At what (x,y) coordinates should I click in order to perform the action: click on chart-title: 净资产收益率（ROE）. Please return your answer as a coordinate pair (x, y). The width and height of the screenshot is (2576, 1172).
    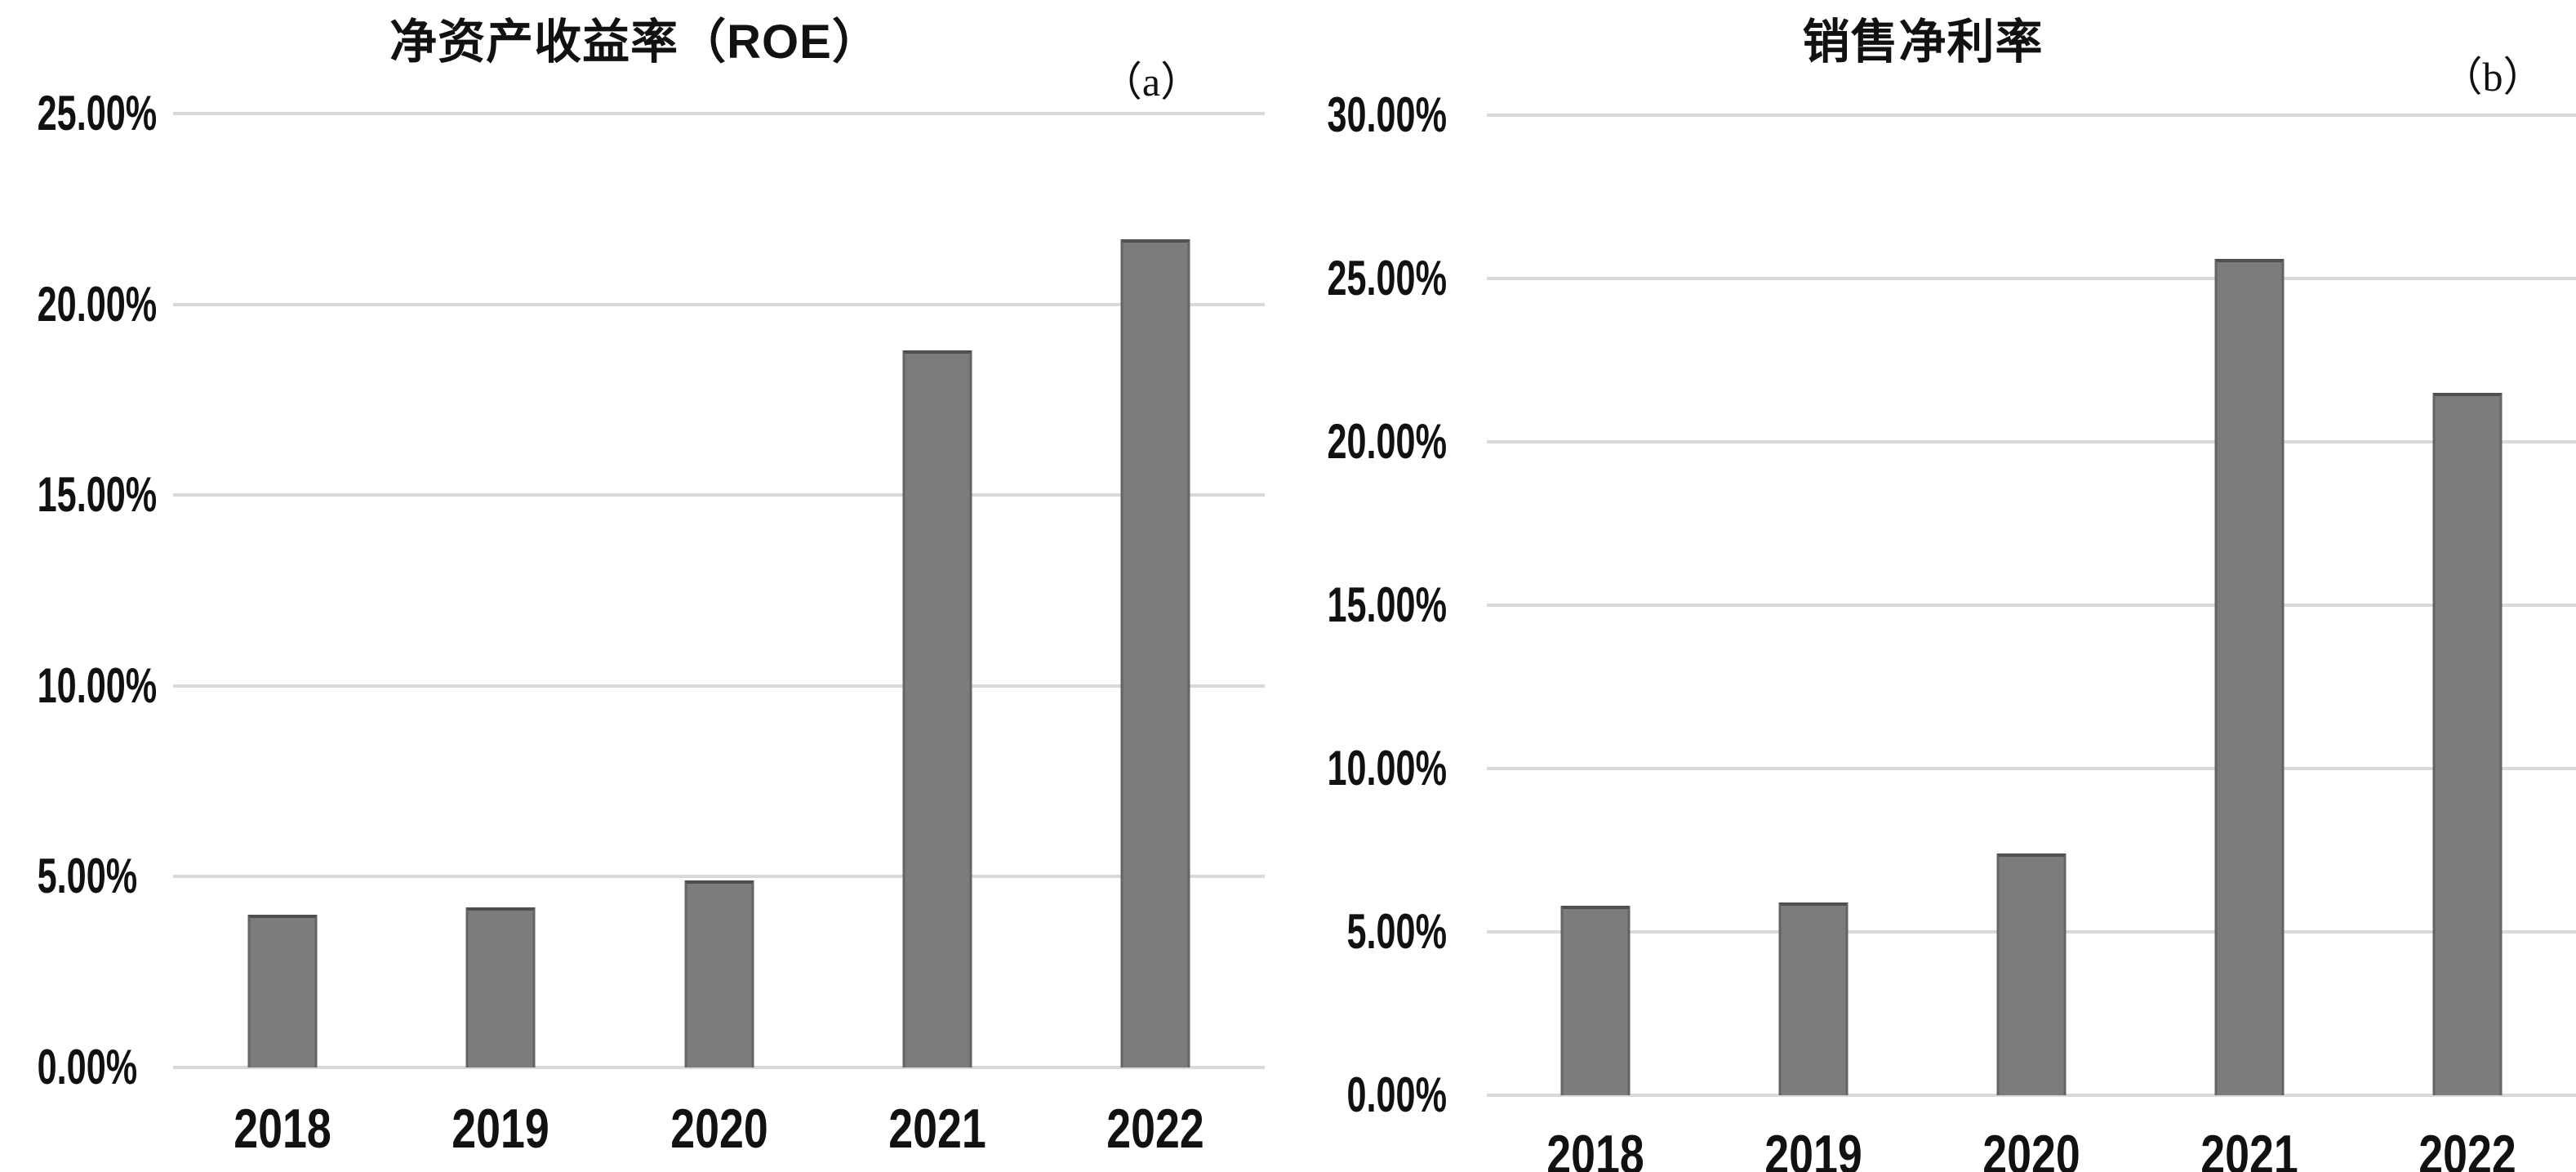
    Looking at the image, I should click on (634, 42).